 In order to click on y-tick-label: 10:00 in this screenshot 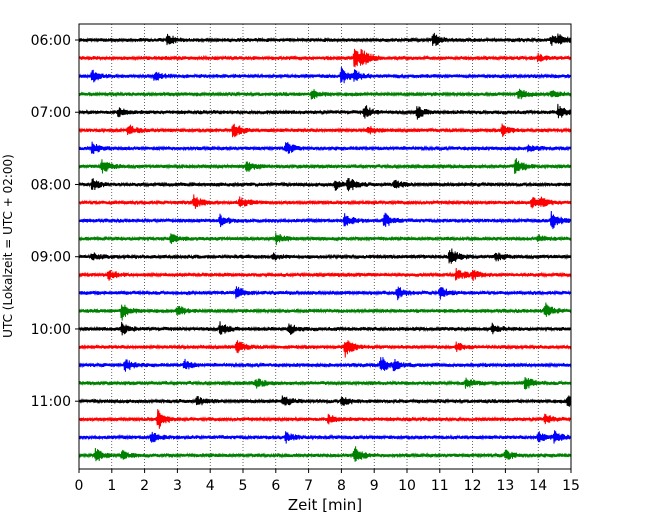, I will do `click(51, 330)`.